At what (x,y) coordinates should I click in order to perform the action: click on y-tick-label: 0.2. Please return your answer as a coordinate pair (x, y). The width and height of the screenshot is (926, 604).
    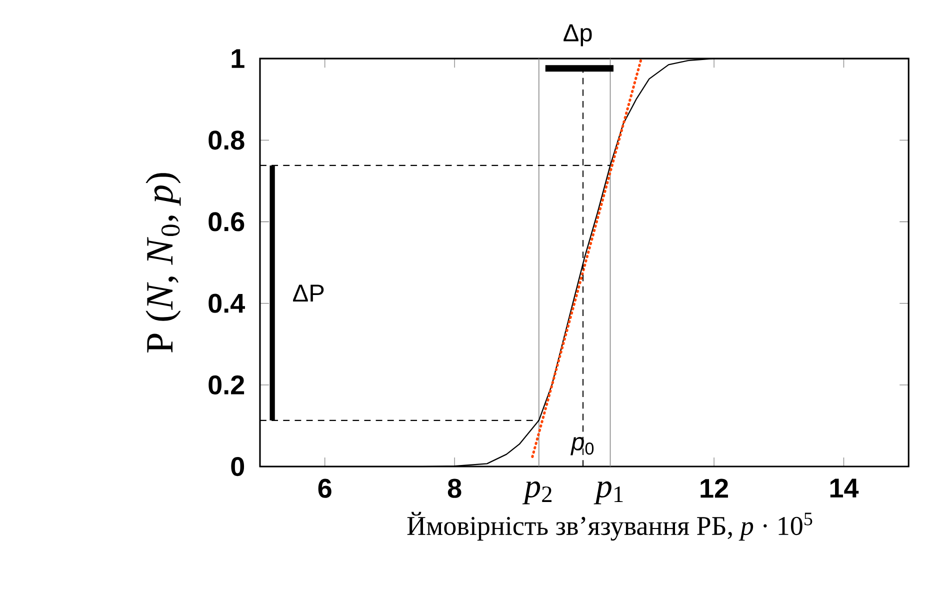
    Looking at the image, I should click on (226, 384).